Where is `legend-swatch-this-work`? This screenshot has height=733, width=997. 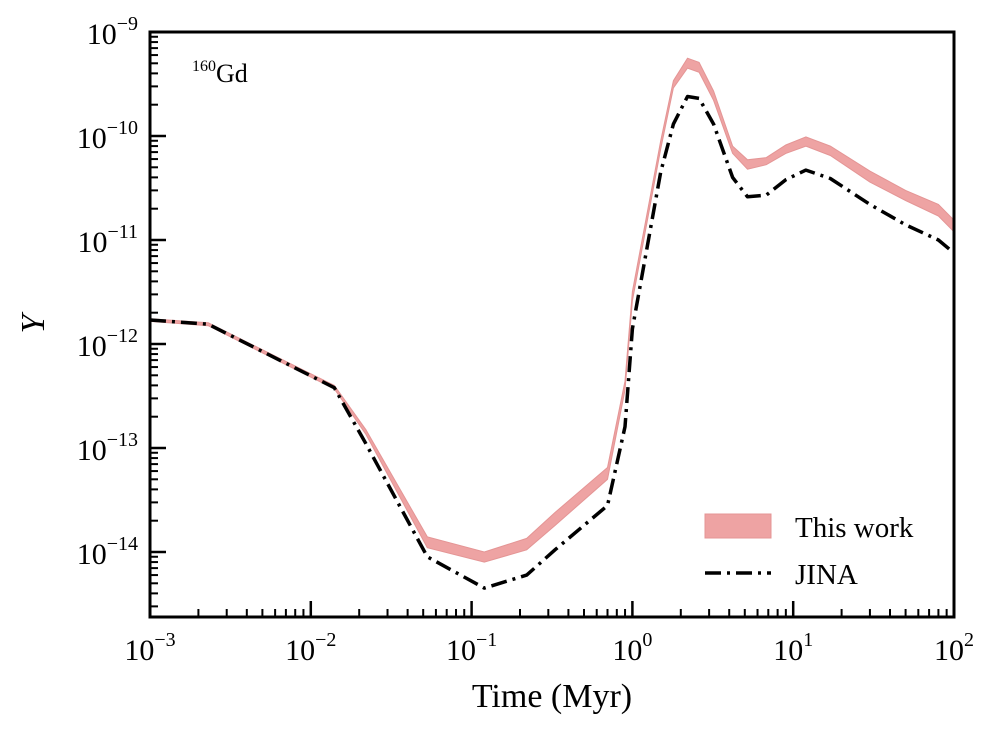
legend-swatch-this-work is located at coordinates (738, 526).